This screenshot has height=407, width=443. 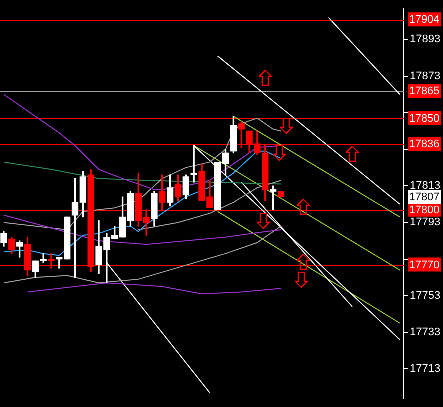 I want to click on y-tick-label: 17813, so click(x=425, y=186).